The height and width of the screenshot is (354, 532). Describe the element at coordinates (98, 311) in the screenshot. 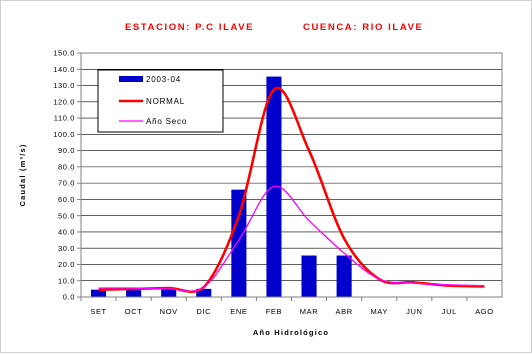

I see `x-tick-label: SET` at that location.